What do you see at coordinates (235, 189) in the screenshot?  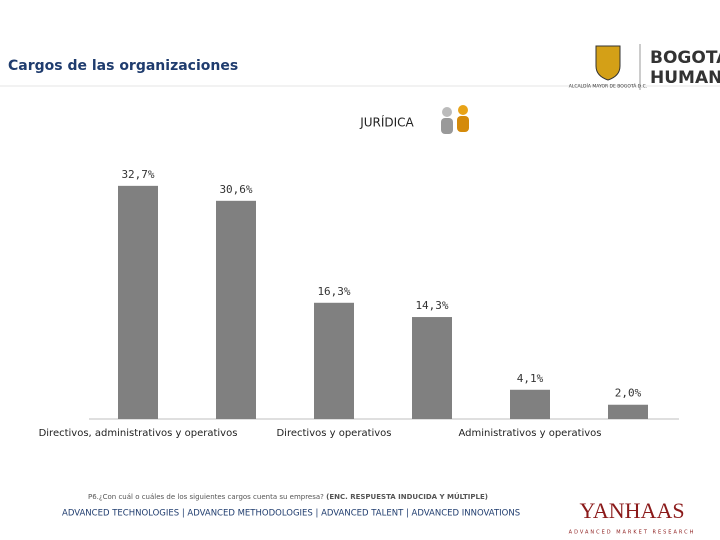 I see `value-label: 30,6%` at bounding box center [235, 189].